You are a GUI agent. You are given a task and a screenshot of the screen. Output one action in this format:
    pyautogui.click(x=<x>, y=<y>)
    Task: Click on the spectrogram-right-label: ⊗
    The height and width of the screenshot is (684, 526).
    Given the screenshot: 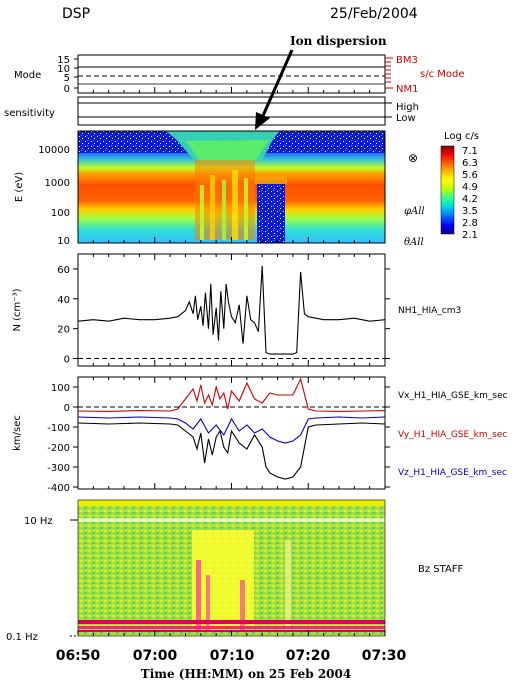 What is the action you would take?
    pyautogui.click(x=413, y=158)
    